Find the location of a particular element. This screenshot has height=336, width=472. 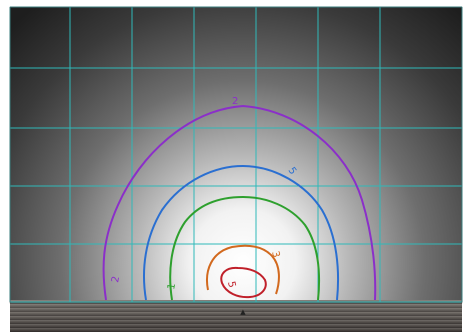

fixture-marker: ▲ is located at coordinates (243, 312).